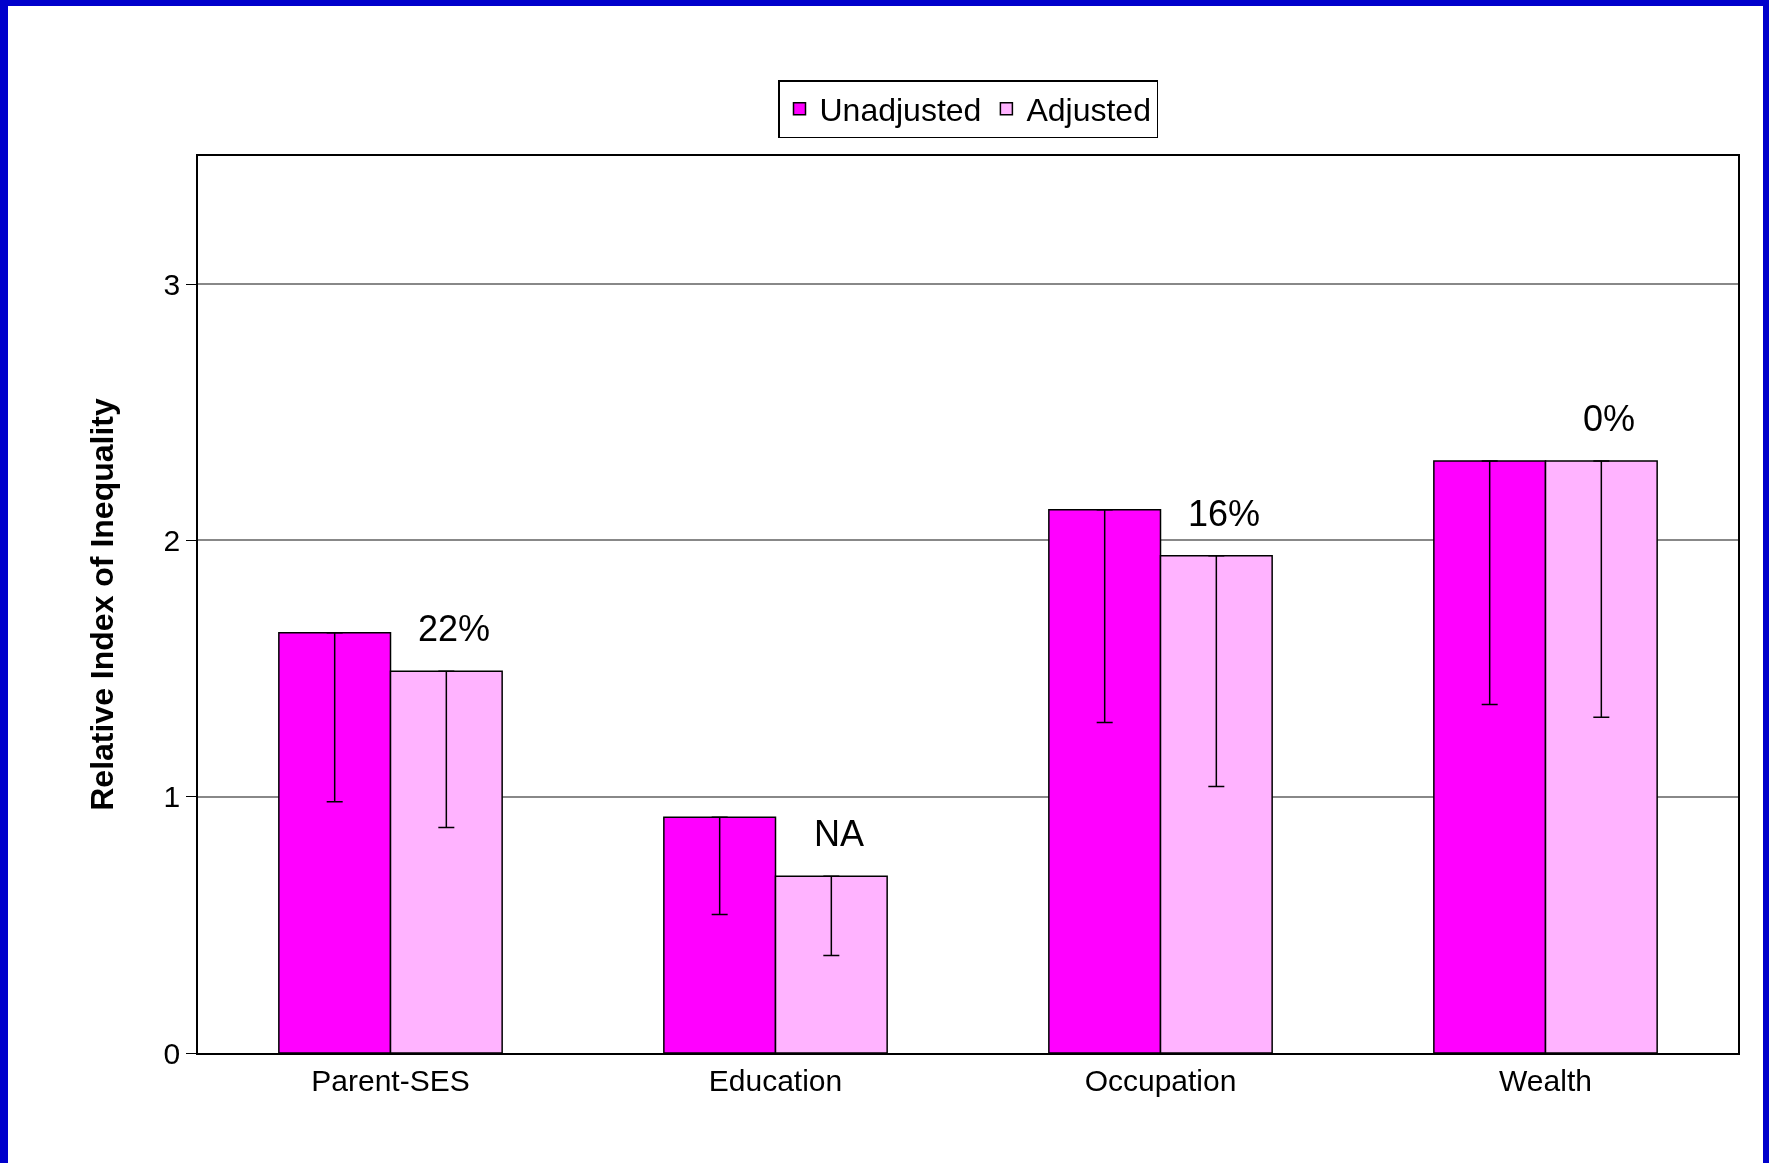 Image resolution: width=1769 pixels, height=1163 pixels. Describe the element at coordinates (172, 1053) in the screenshot. I see `y-tick-label: 0` at that location.